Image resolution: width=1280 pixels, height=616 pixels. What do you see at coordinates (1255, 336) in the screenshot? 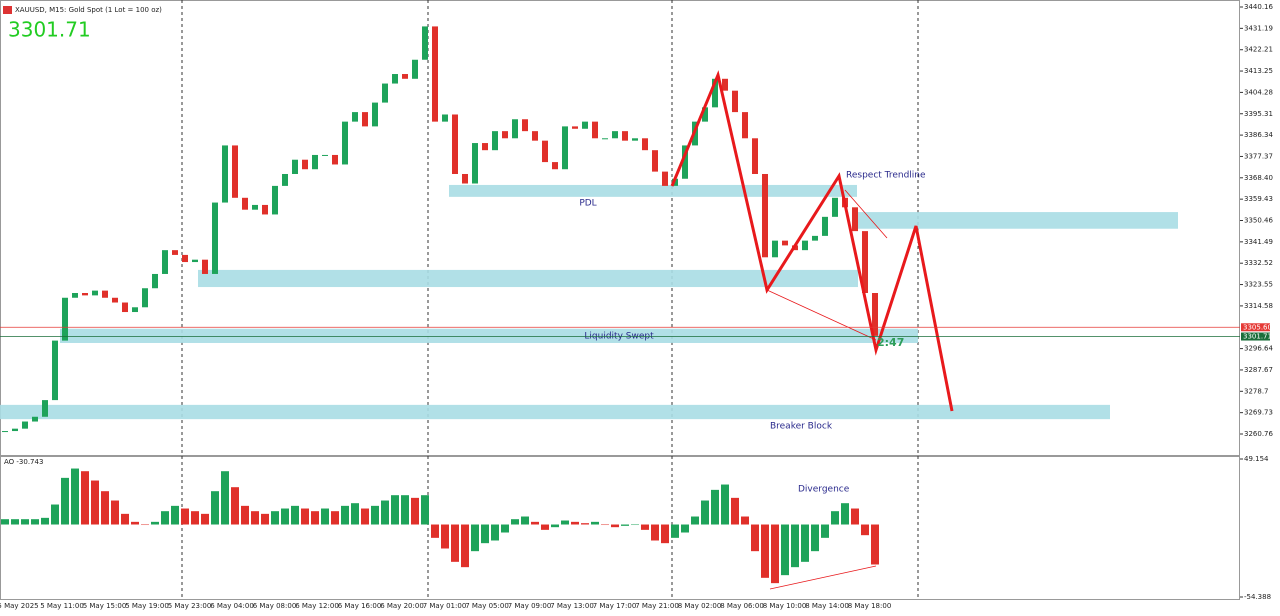
I see `price-tag` at bounding box center [1255, 336].